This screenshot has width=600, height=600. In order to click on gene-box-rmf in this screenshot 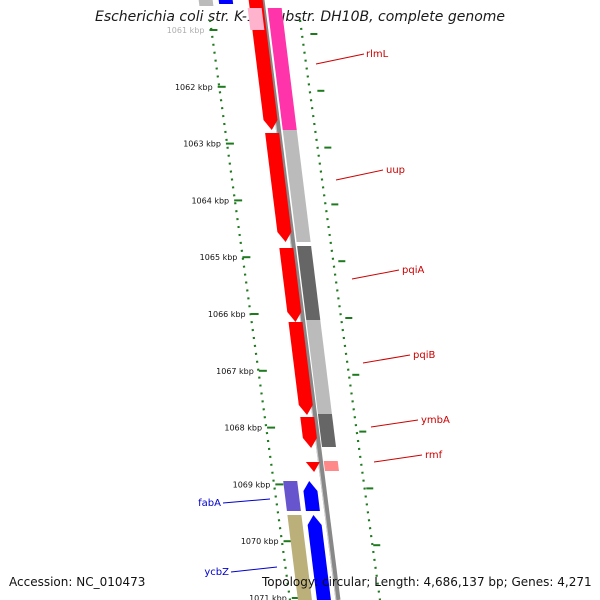, I will do `click(331, 466)`.